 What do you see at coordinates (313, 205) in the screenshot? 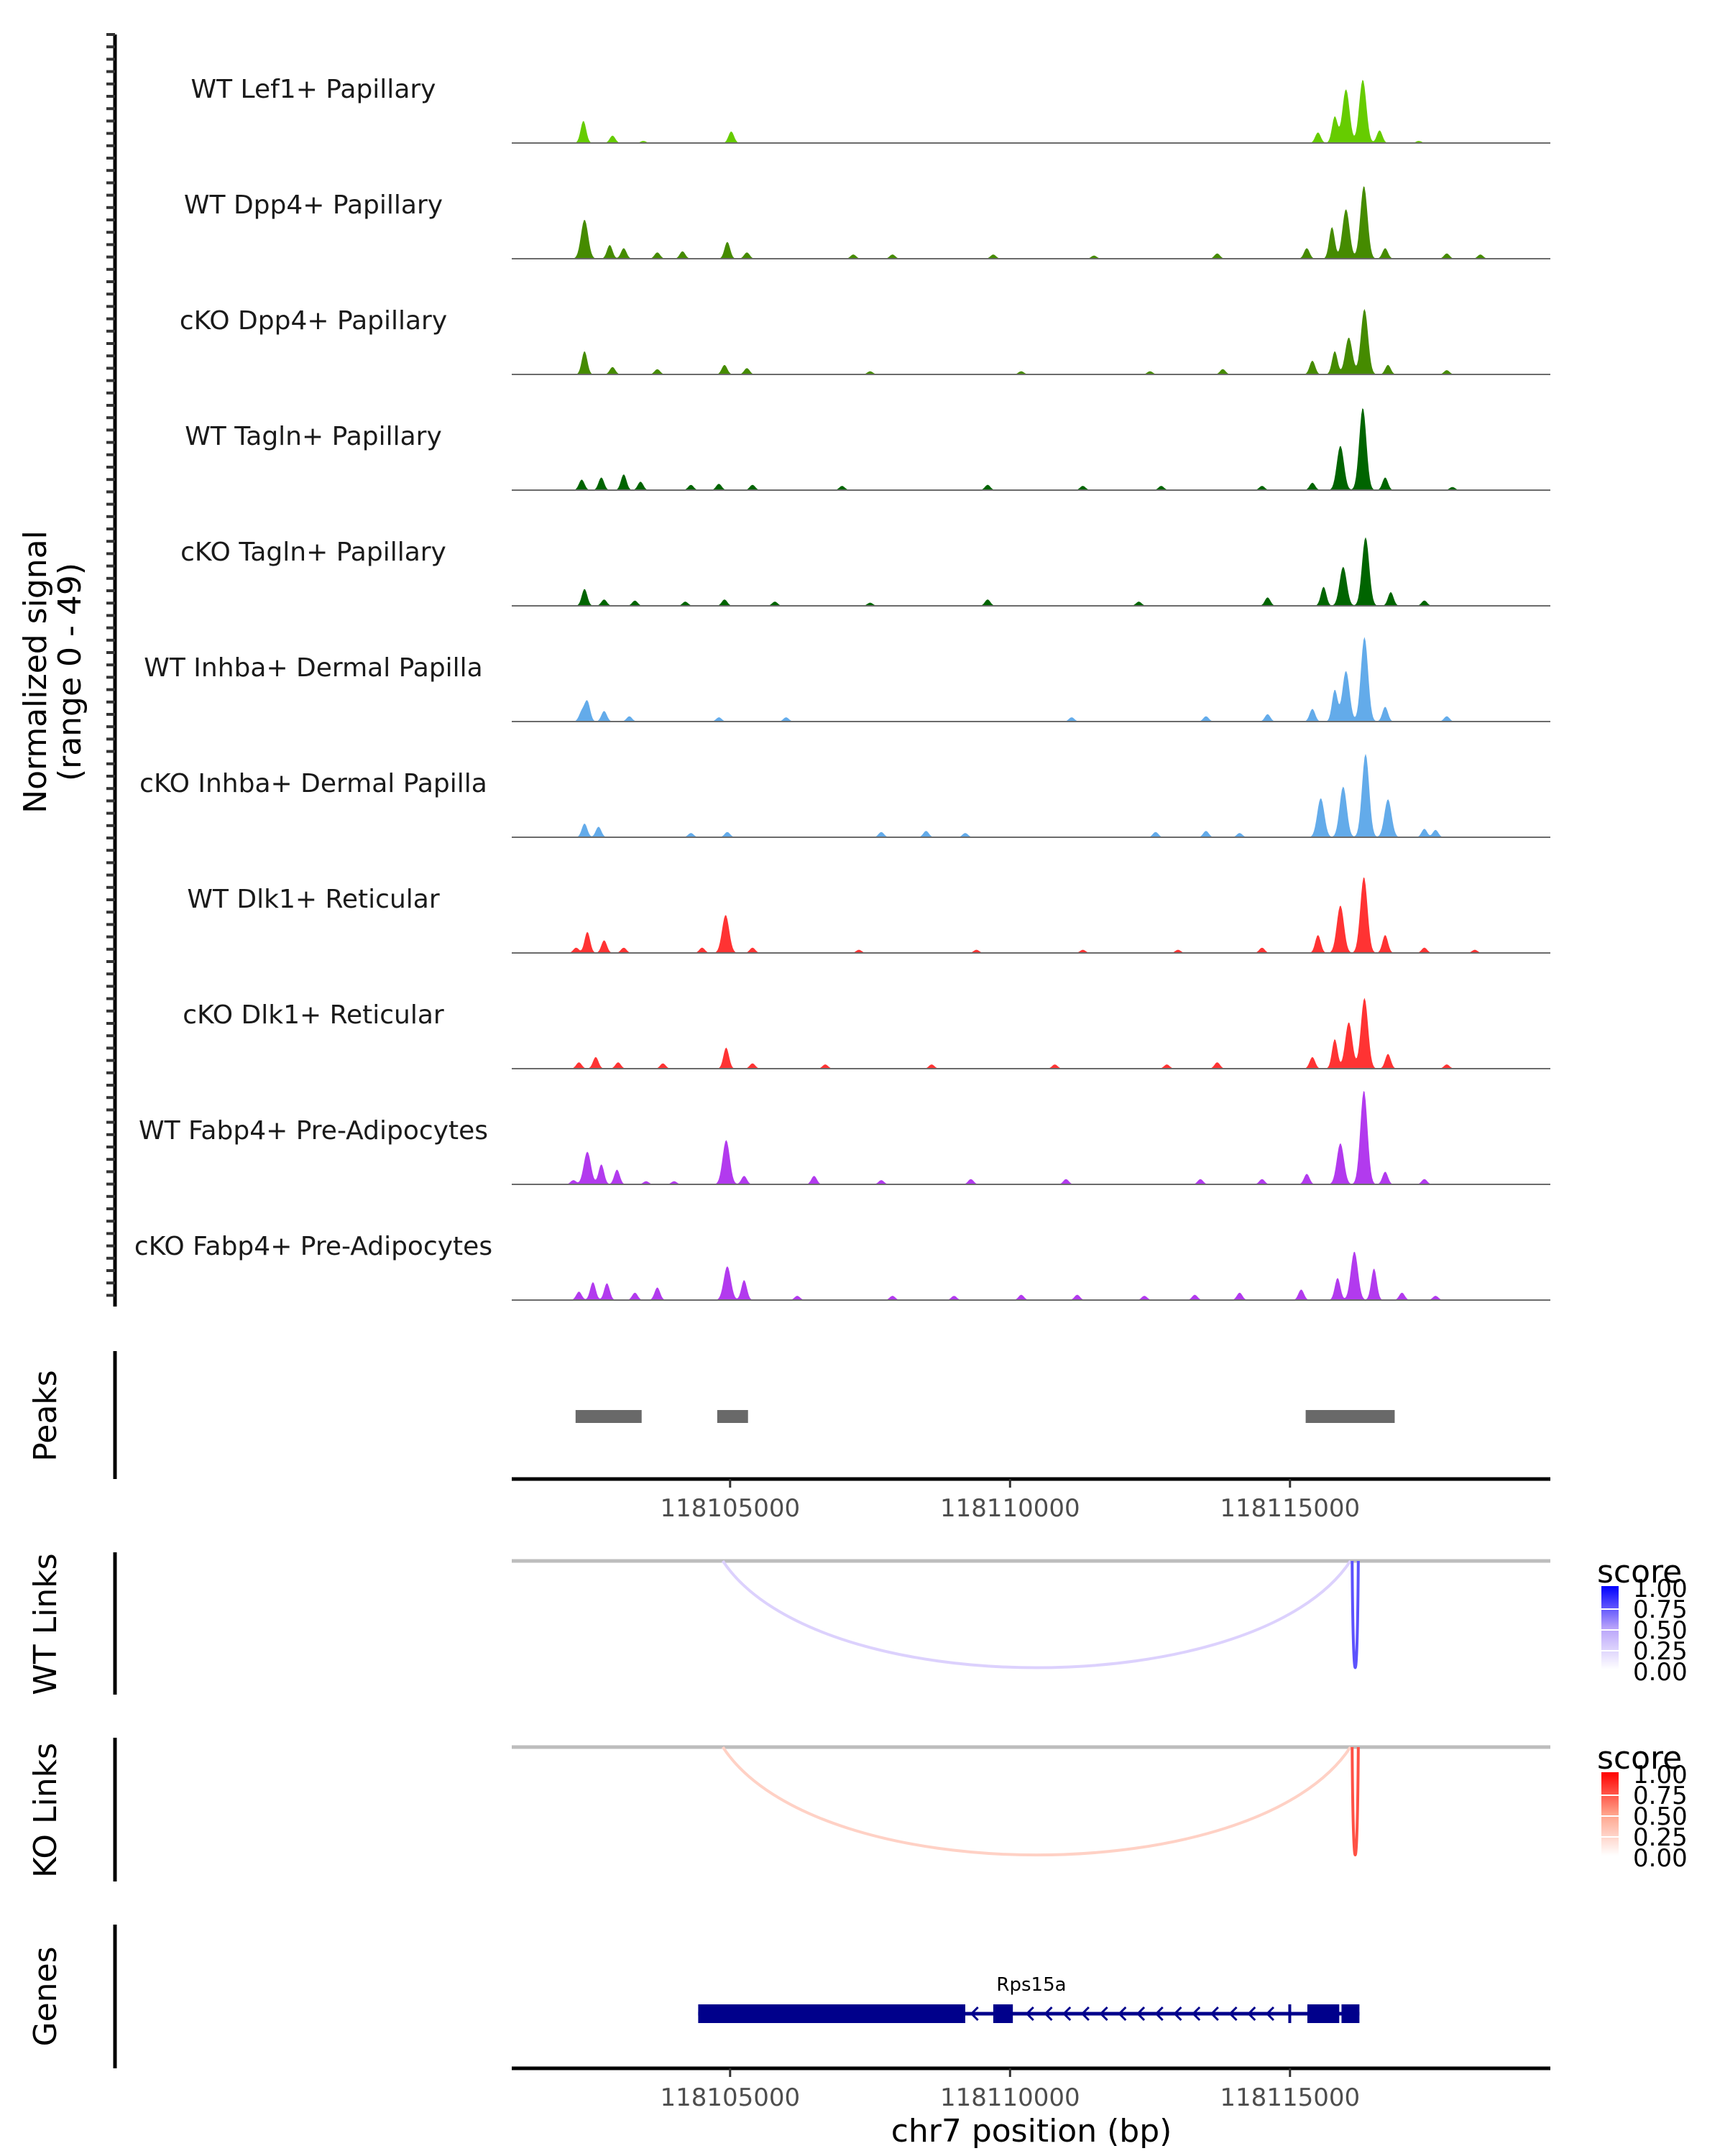
I see `track-label: WT Dpp4+ Papillary` at bounding box center [313, 205].